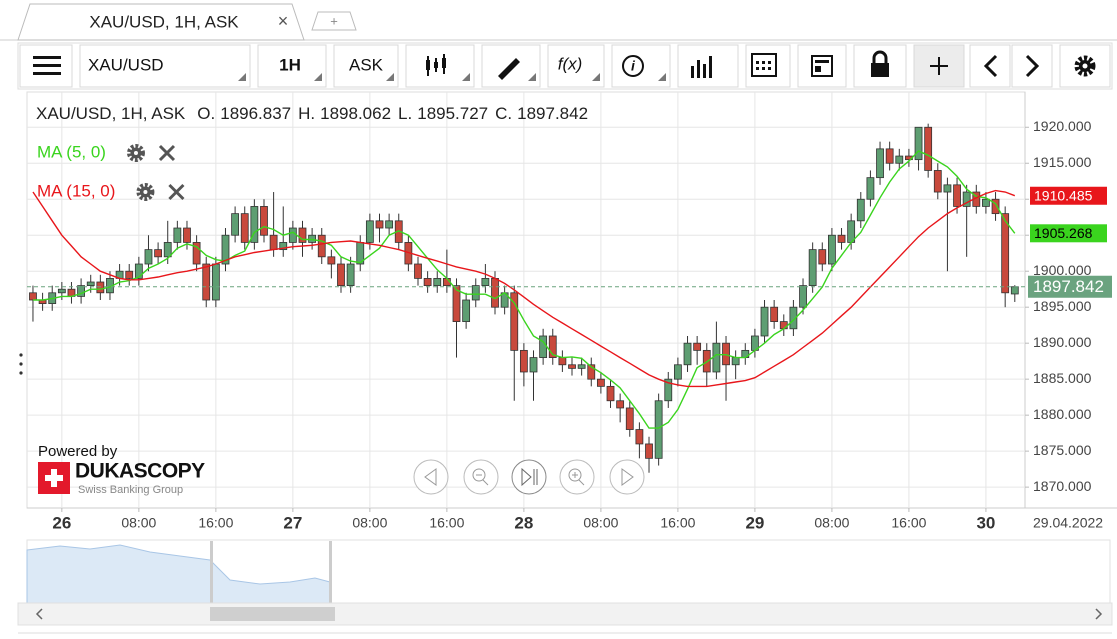  I want to click on scroll-right, so click(627, 477).